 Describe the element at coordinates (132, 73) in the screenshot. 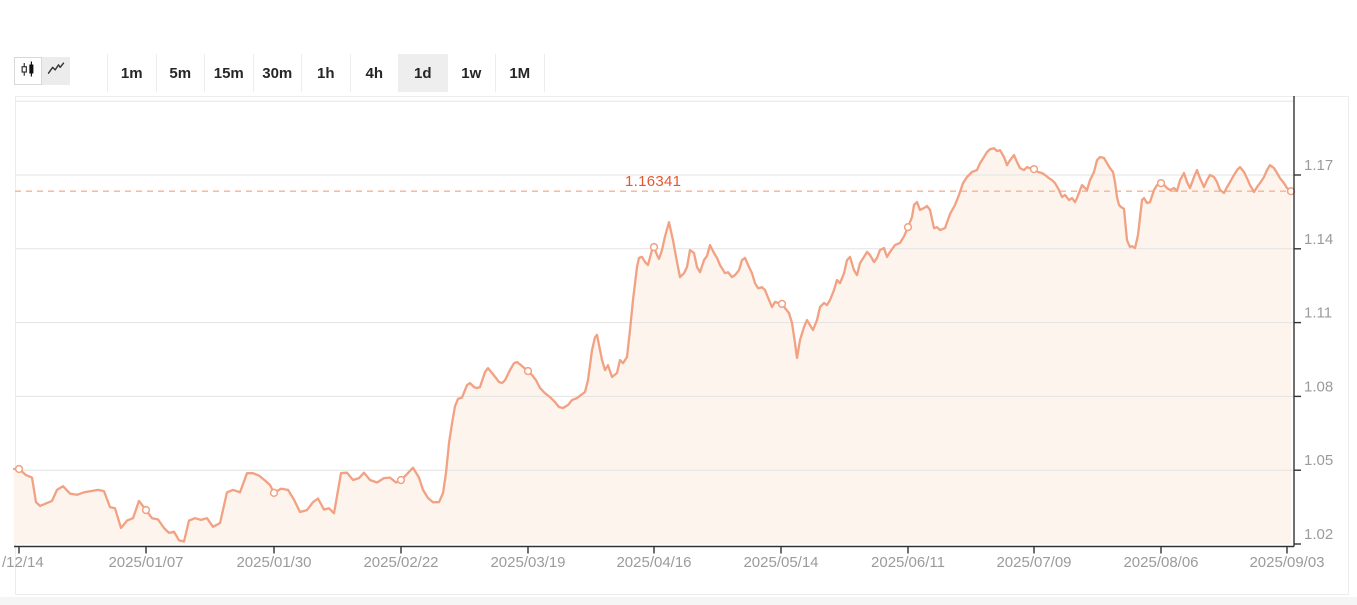

I see `timeframe-1m-button: 1m` at that location.